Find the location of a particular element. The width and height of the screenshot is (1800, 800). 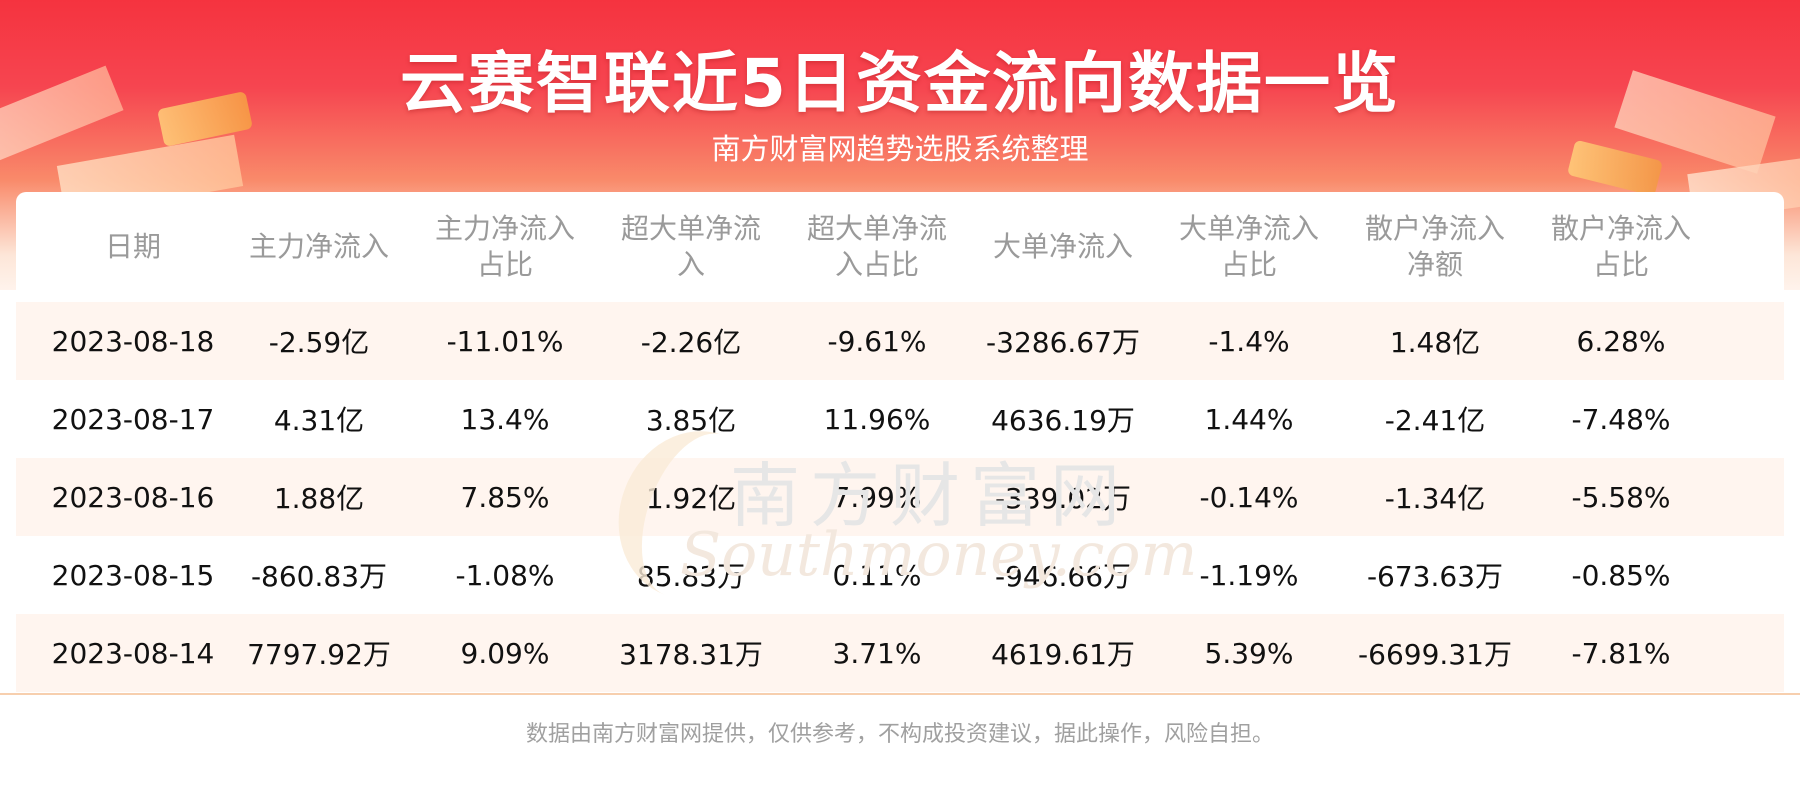

column-header-xl-ratio: 超大单净流入占比 is located at coordinates (876, 246).